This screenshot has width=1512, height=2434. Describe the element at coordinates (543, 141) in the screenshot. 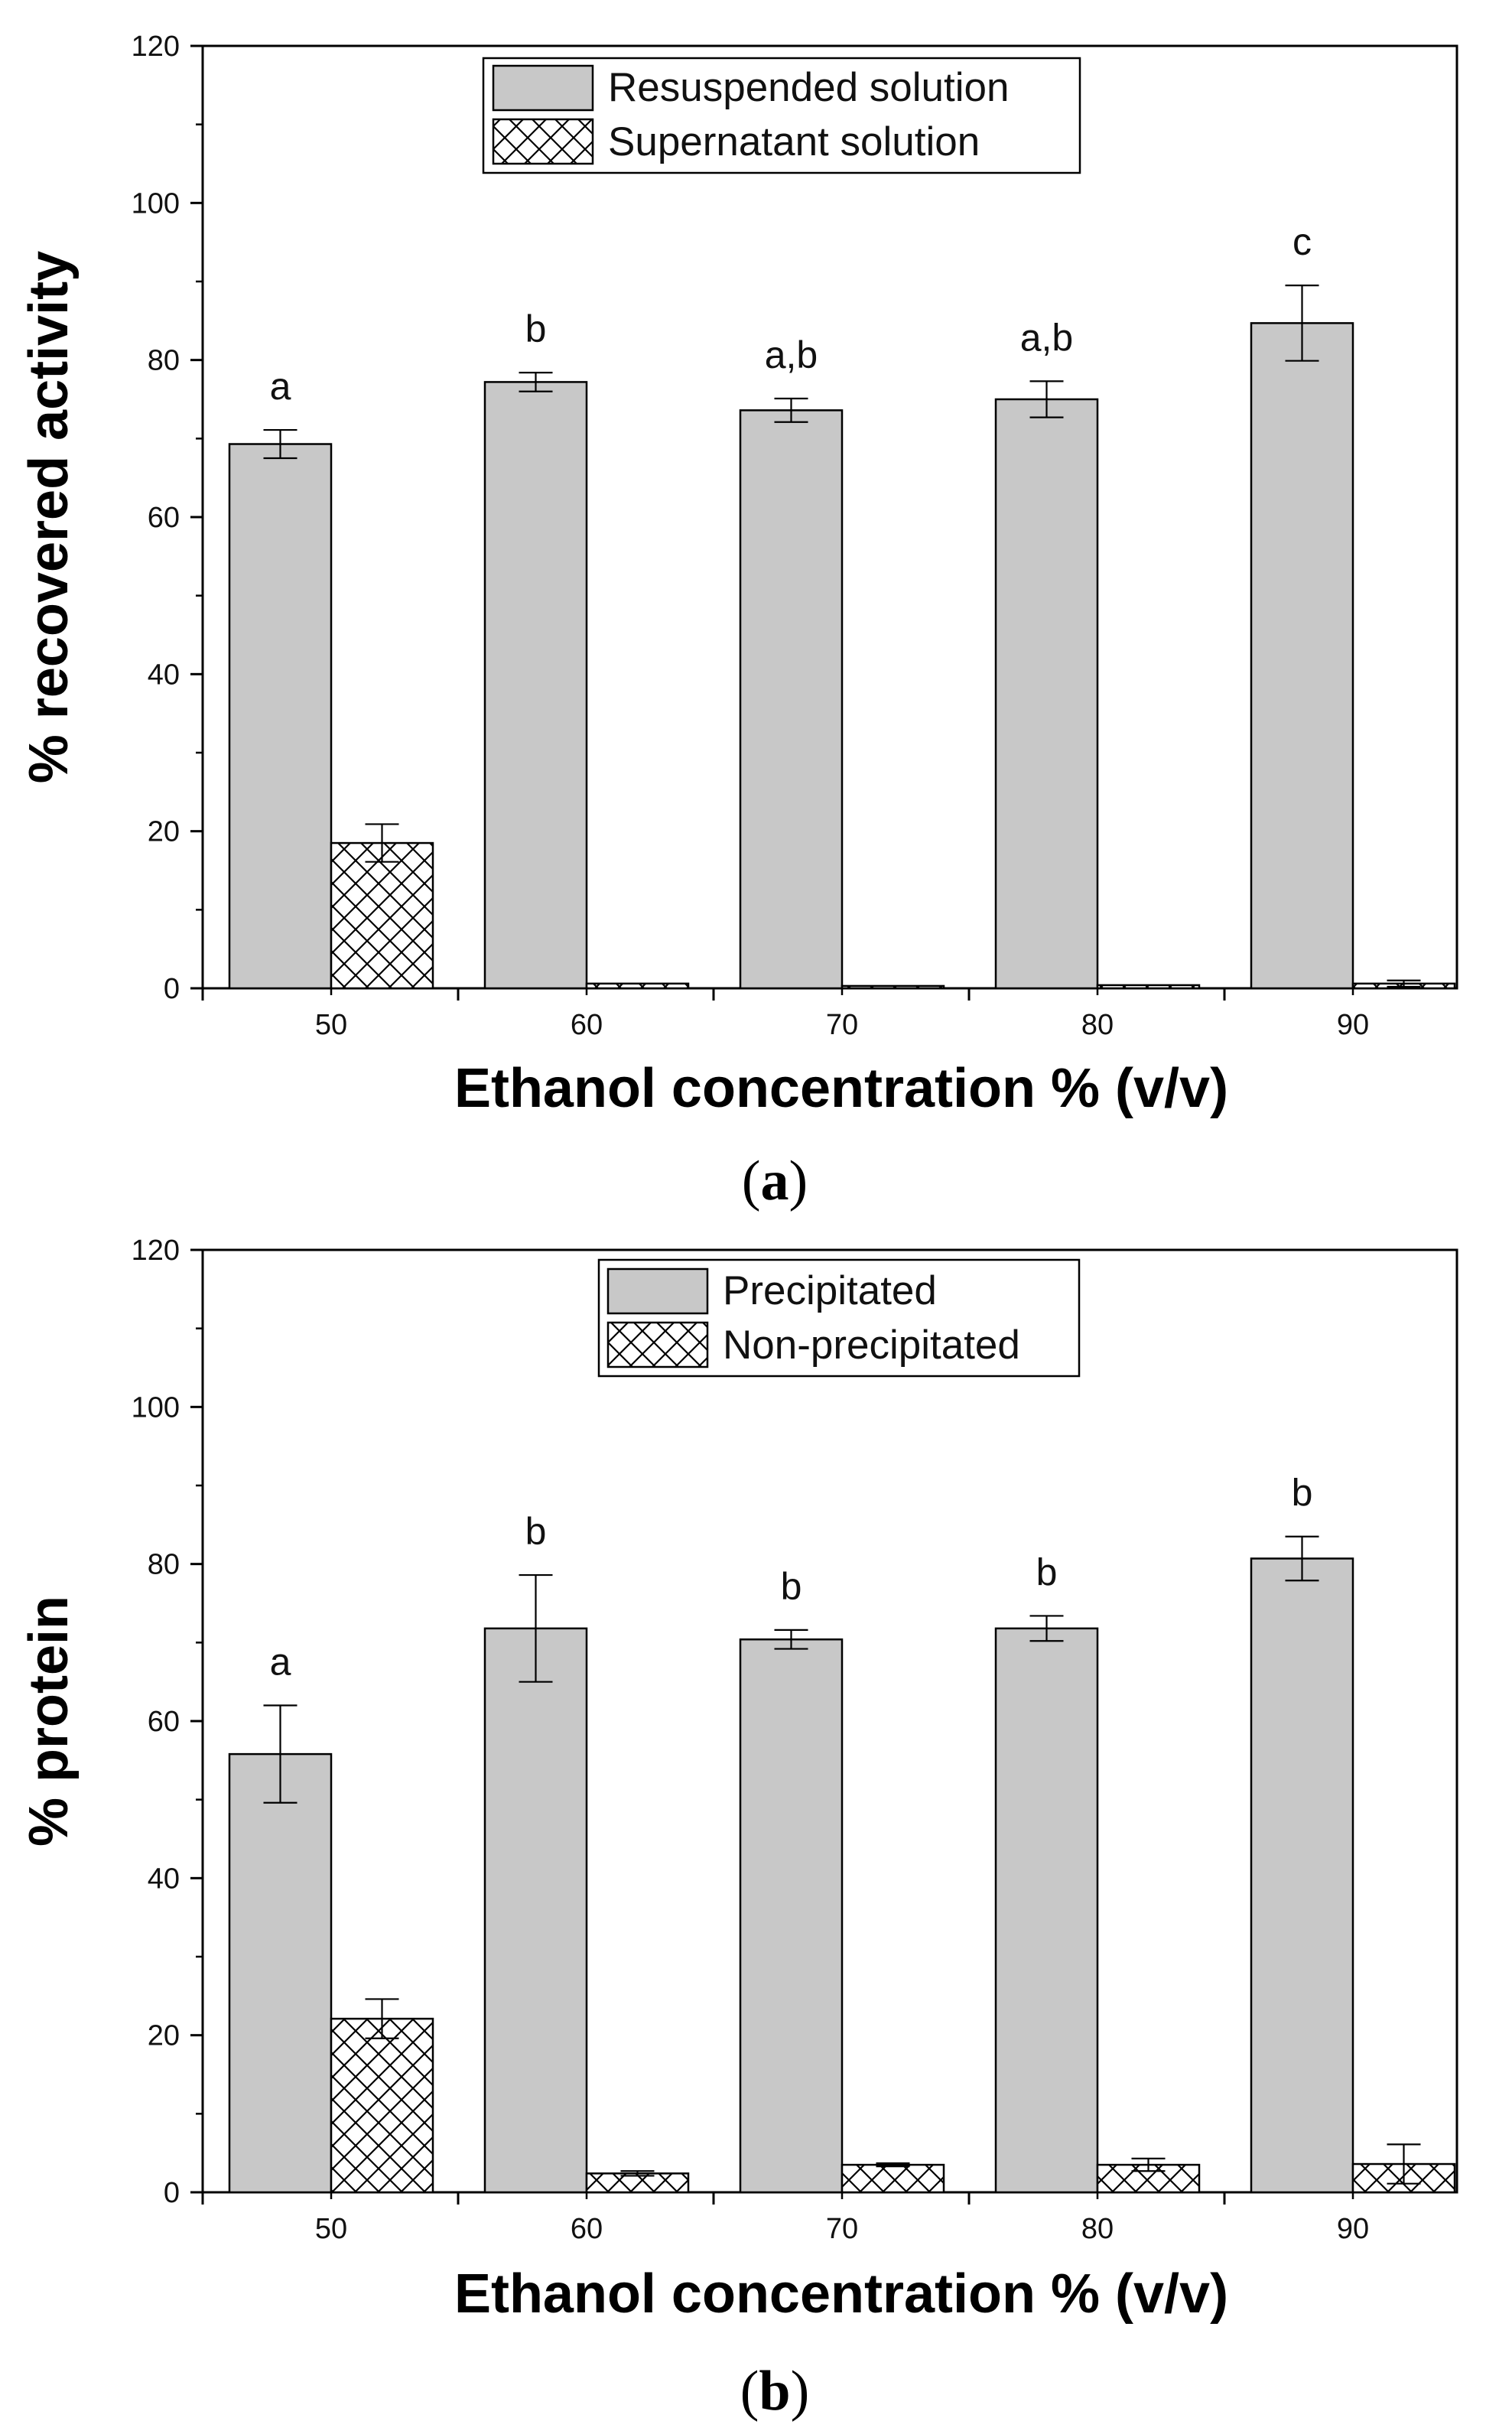

I see `legend-swatch-supernatant` at that location.